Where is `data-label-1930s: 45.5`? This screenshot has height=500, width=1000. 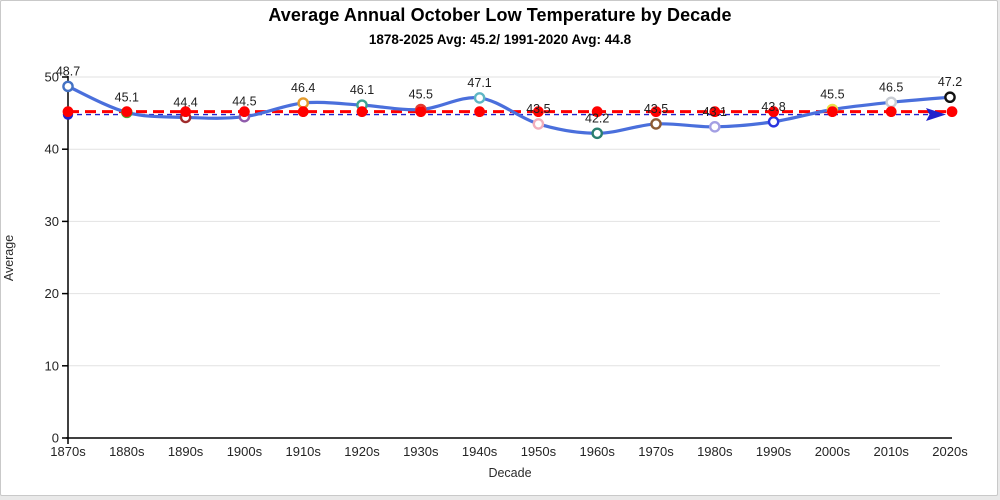 data-label-1930s: 45.5 is located at coordinates (421, 94).